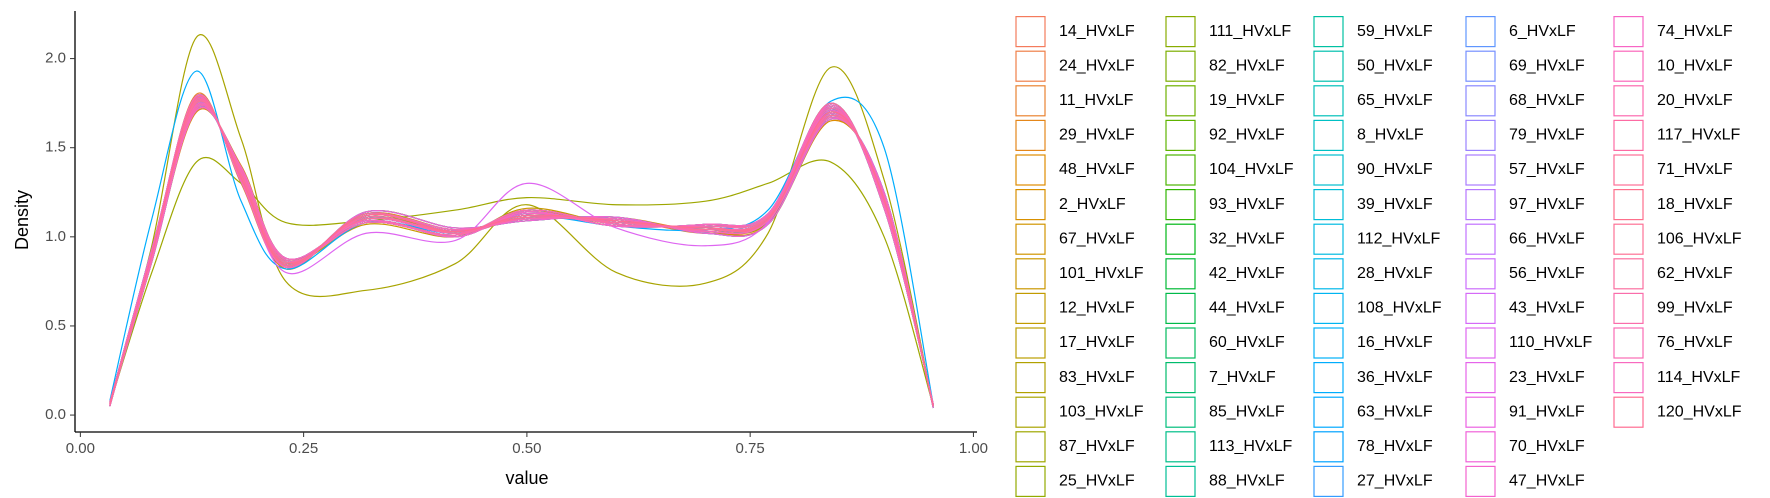 Image resolution: width=1770 pixels, height=498 pixels. What do you see at coordinates (750, 448) in the screenshot?
I see `x-tick-label: 0.75` at bounding box center [750, 448].